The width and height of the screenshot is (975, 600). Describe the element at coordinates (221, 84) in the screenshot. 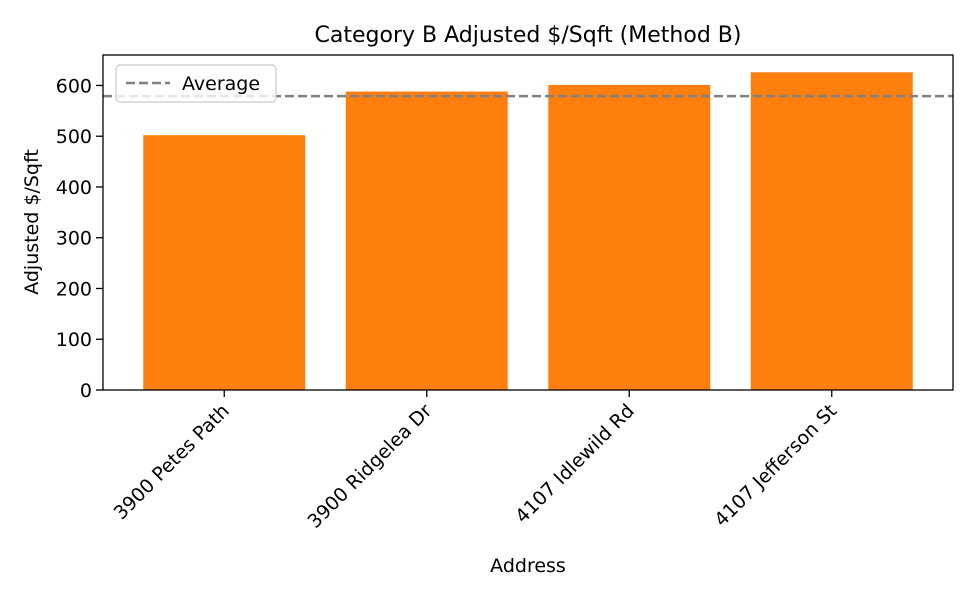

I see `legend-average-label: Average` at that location.